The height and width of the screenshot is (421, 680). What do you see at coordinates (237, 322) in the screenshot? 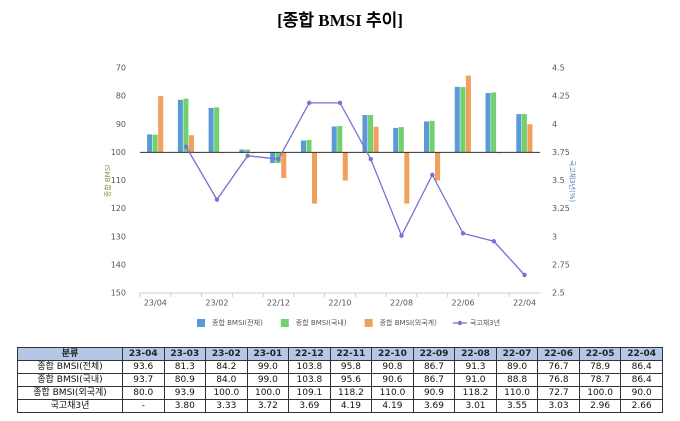
I see `legend-label: 종합 BMSI(전체)` at bounding box center [237, 322].